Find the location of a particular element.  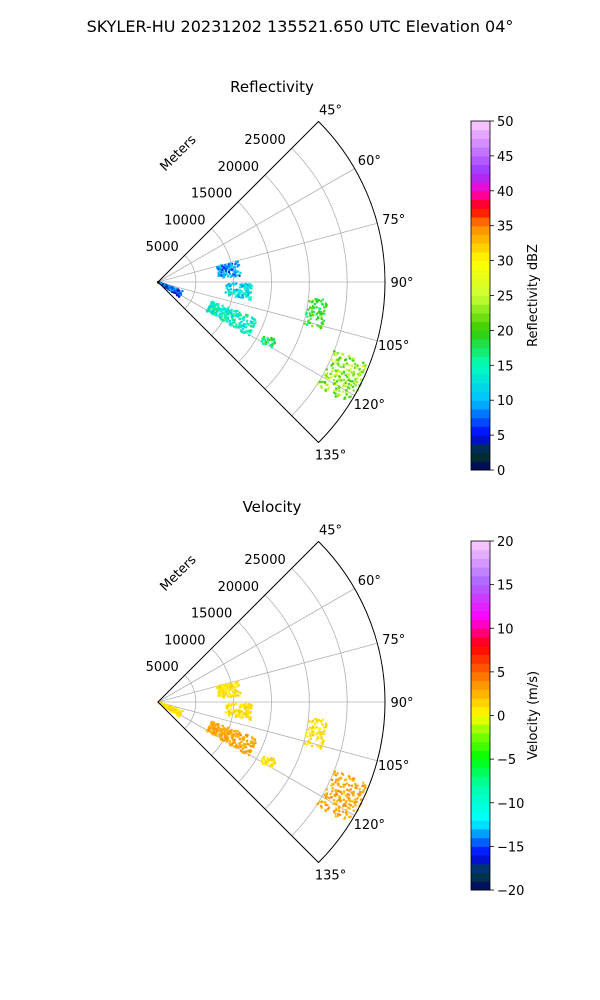

colorbar-tick-label: 40 is located at coordinates (505, 192).